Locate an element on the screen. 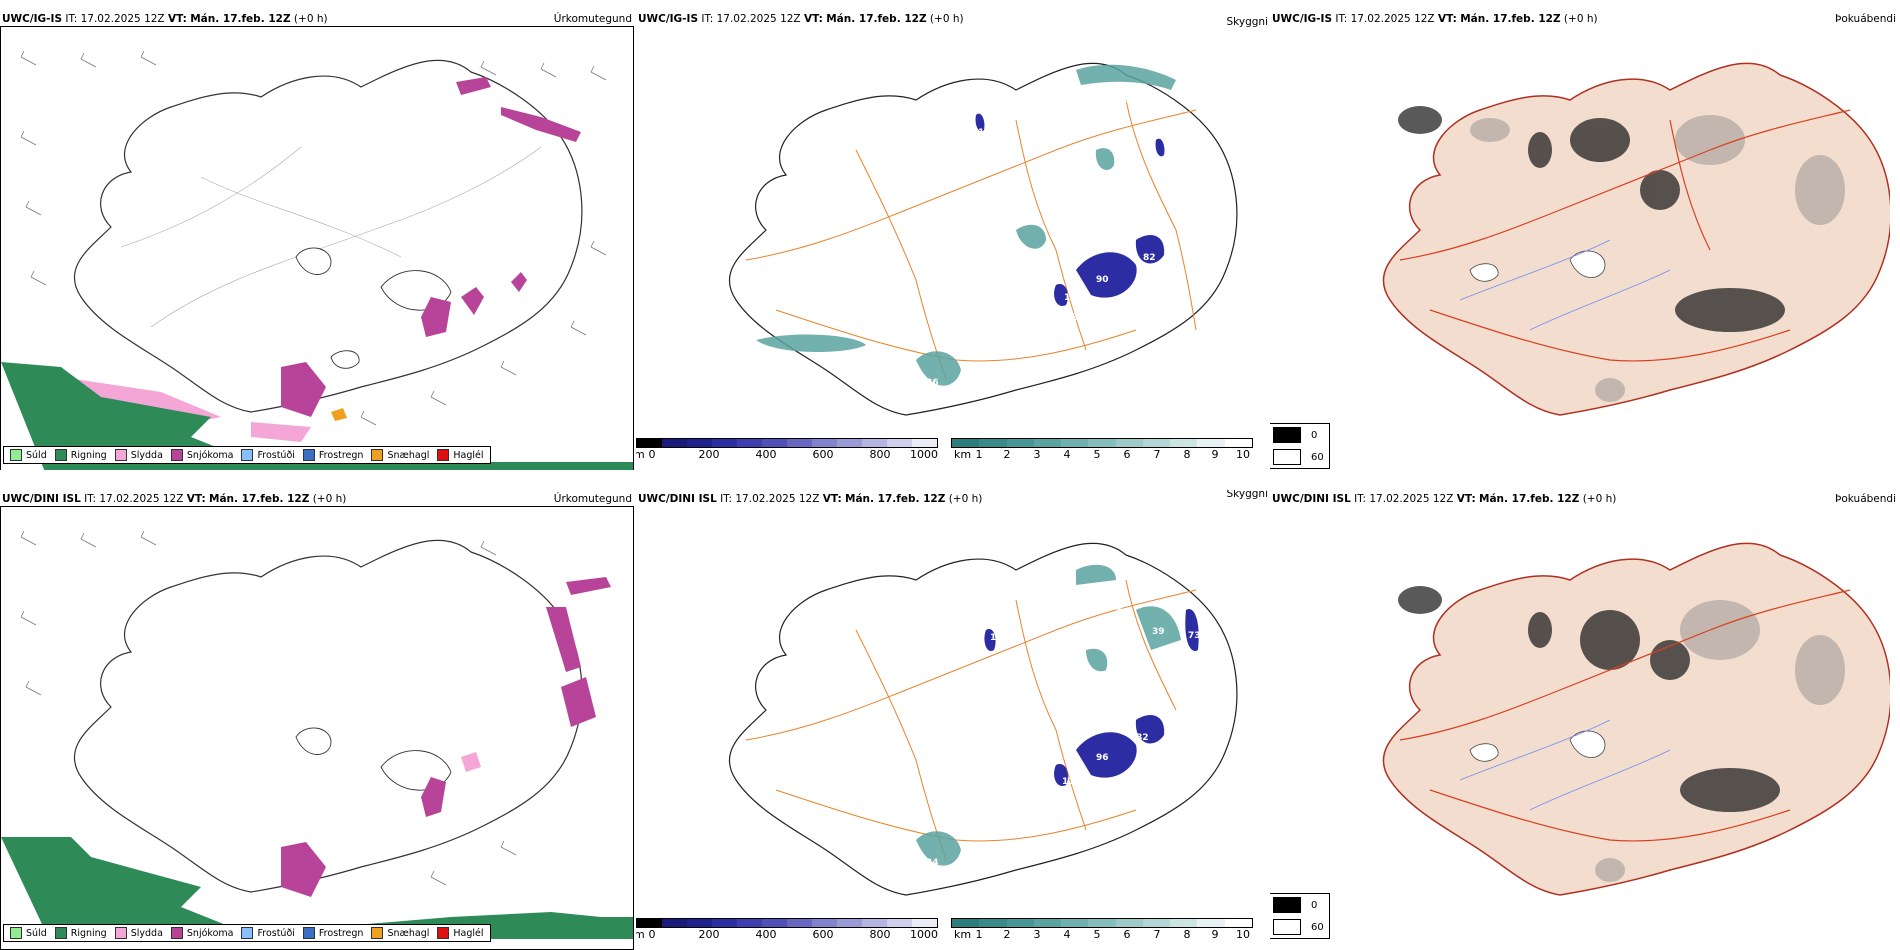 This screenshot has height=950, width=1900. elevation-tick: 0 is located at coordinates (652, 454).